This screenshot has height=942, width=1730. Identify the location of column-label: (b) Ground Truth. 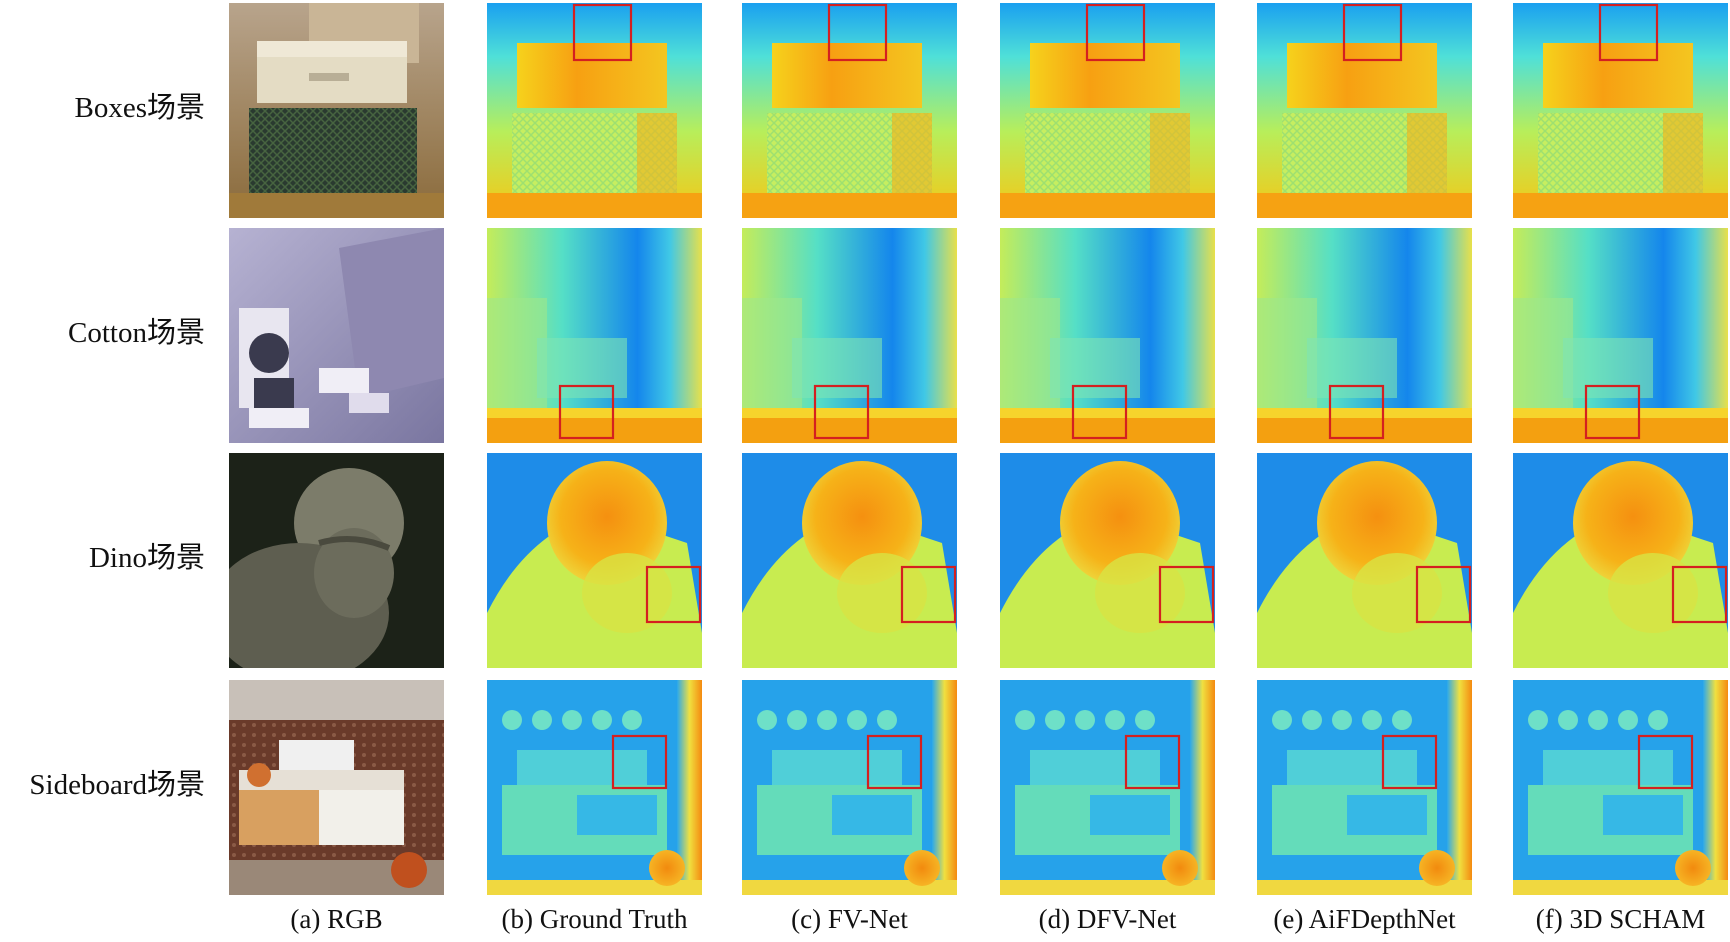
(594, 919).